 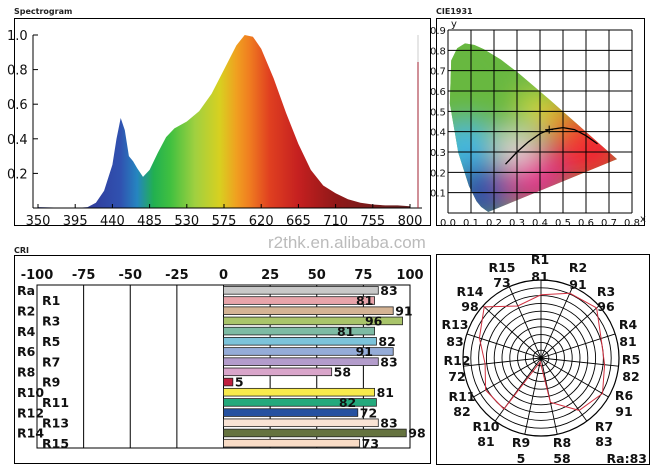 What do you see at coordinates (501, 282) in the screenshot?
I see `radar-value: 73` at bounding box center [501, 282].